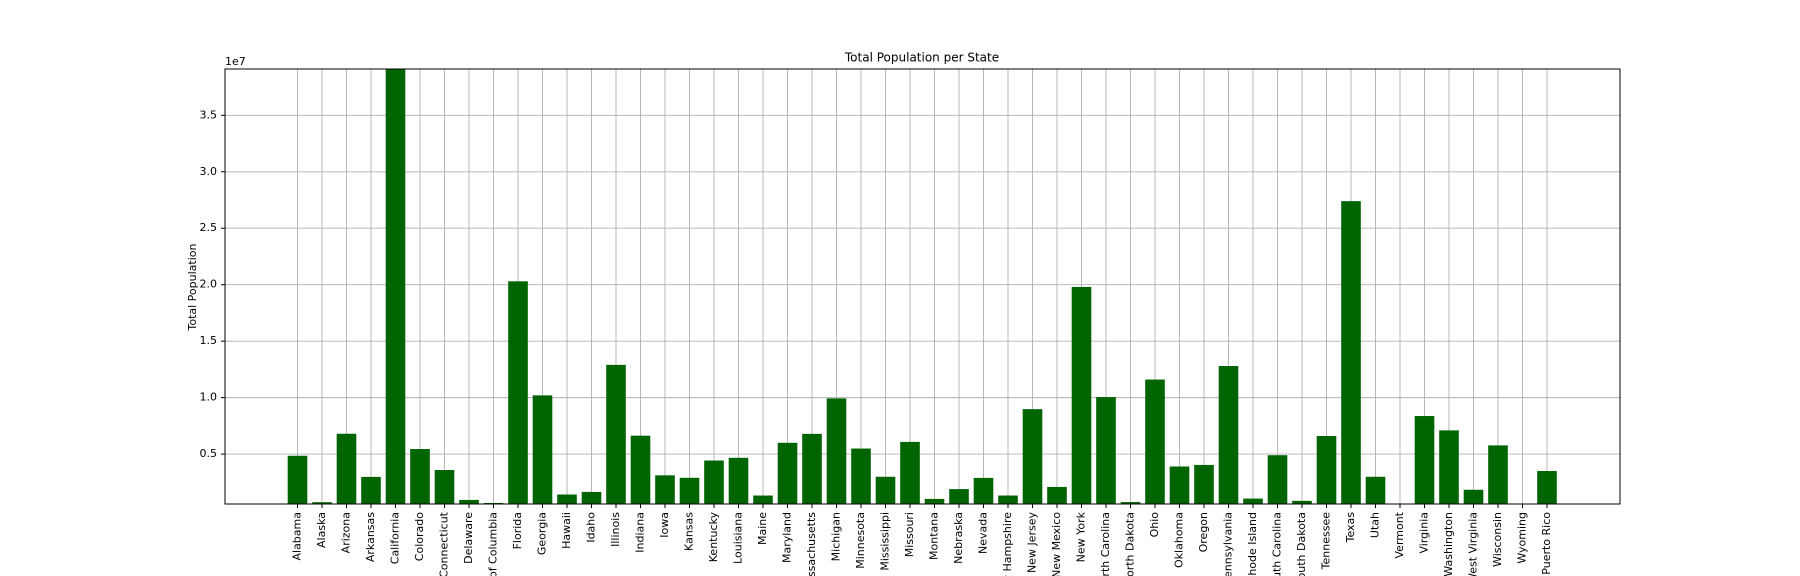 This screenshot has width=1800, height=576. What do you see at coordinates (934, 536) in the screenshot?
I see `x-tick-label: Montana` at bounding box center [934, 536].